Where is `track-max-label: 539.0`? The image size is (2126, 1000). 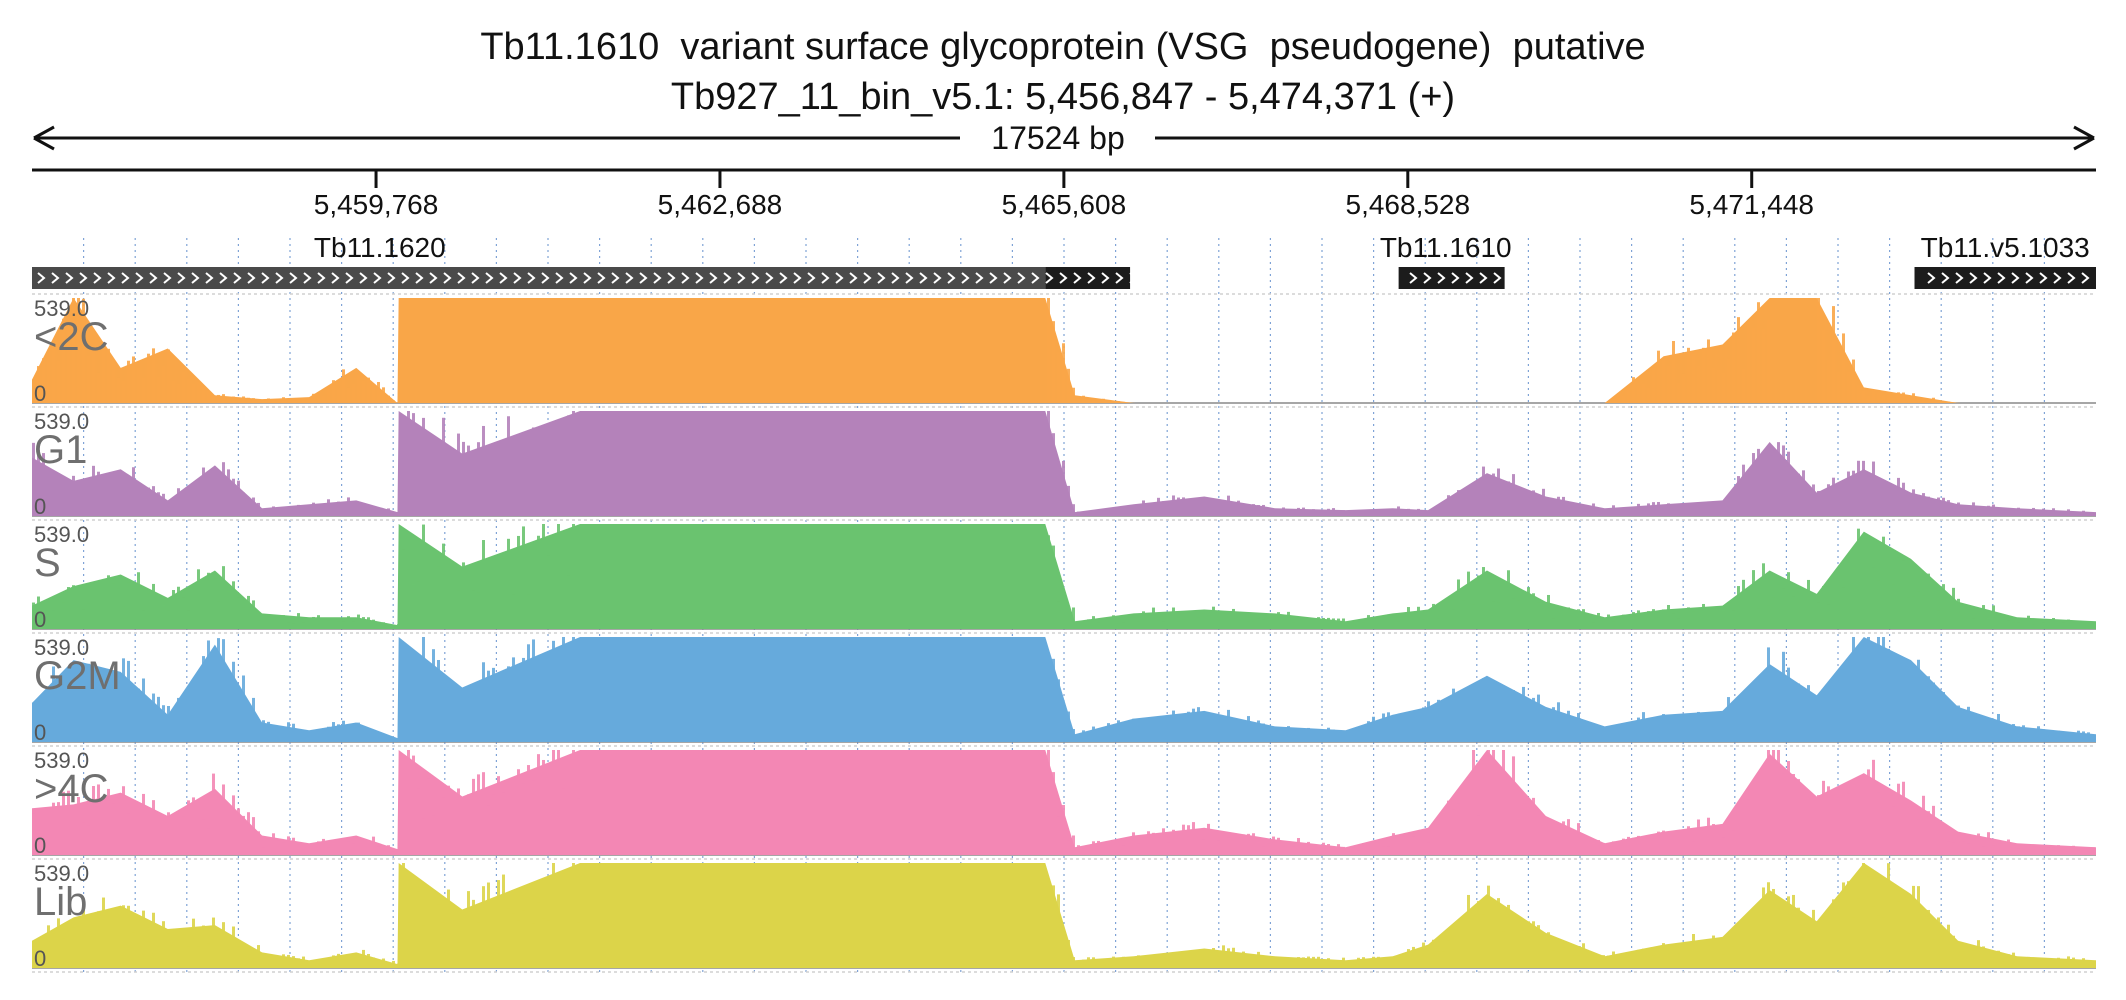
track-max-label: 539.0 is located at coordinates (61, 308).